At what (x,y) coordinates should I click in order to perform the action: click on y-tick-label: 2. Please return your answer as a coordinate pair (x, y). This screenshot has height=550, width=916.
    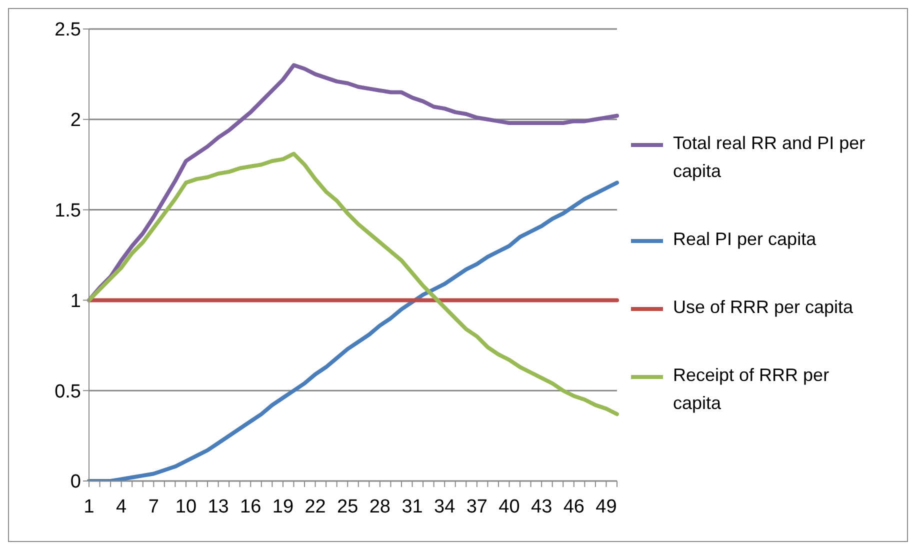
    Looking at the image, I should click on (75, 121).